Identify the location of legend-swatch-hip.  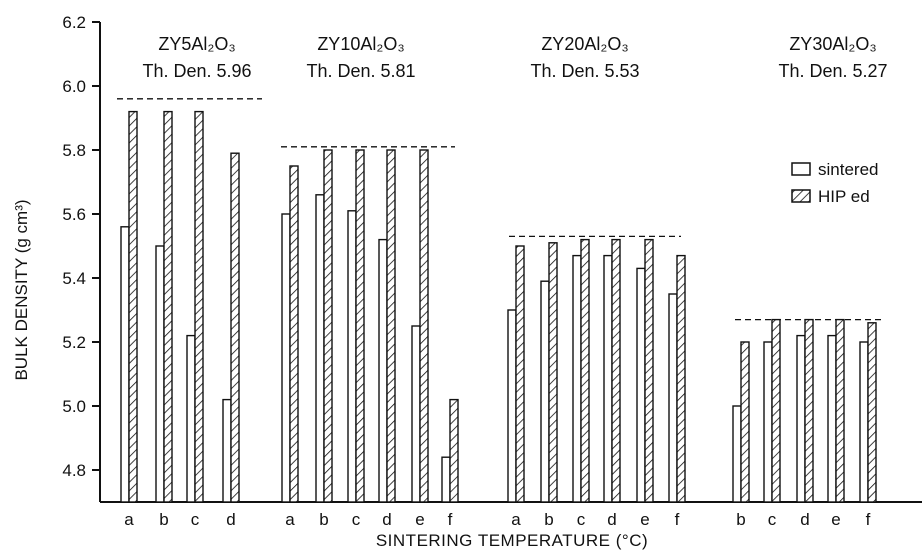
(801, 196).